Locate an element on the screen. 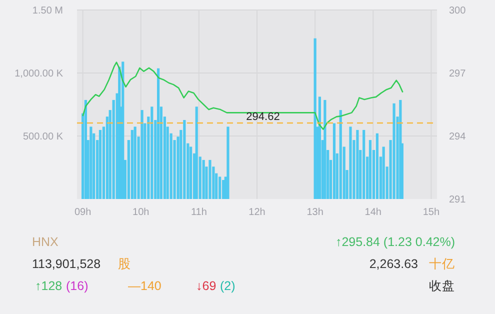  line-series is located at coordinates (243, 96).